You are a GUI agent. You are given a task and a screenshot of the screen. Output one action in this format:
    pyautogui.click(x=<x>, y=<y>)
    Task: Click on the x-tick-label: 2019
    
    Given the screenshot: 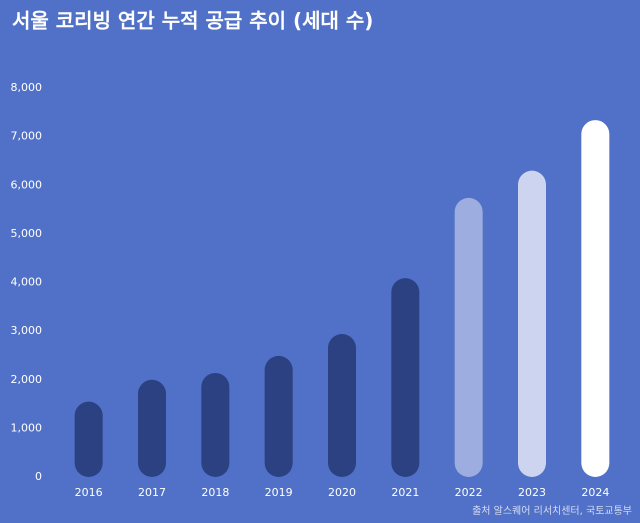 What is the action you would take?
    pyautogui.click(x=279, y=492)
    